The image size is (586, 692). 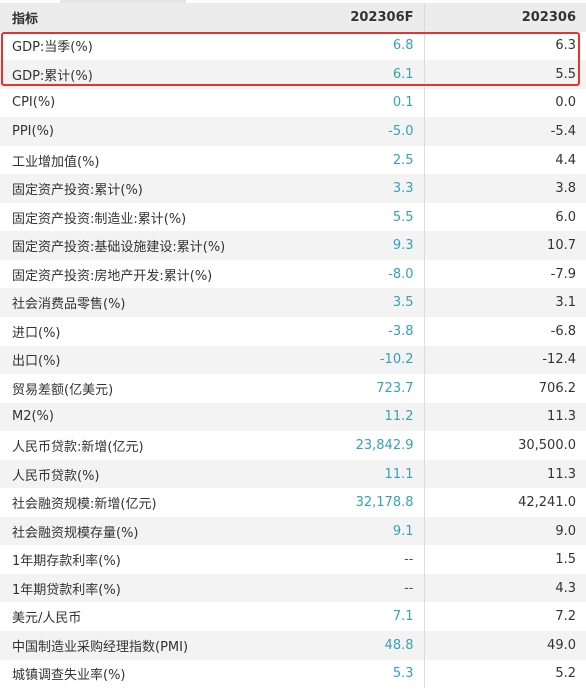 What do you see at coordinates (127, 388) in the screenshot?
I see `indicator-name: 贸易差额(亿美元)` at bounding box center [127, 388].